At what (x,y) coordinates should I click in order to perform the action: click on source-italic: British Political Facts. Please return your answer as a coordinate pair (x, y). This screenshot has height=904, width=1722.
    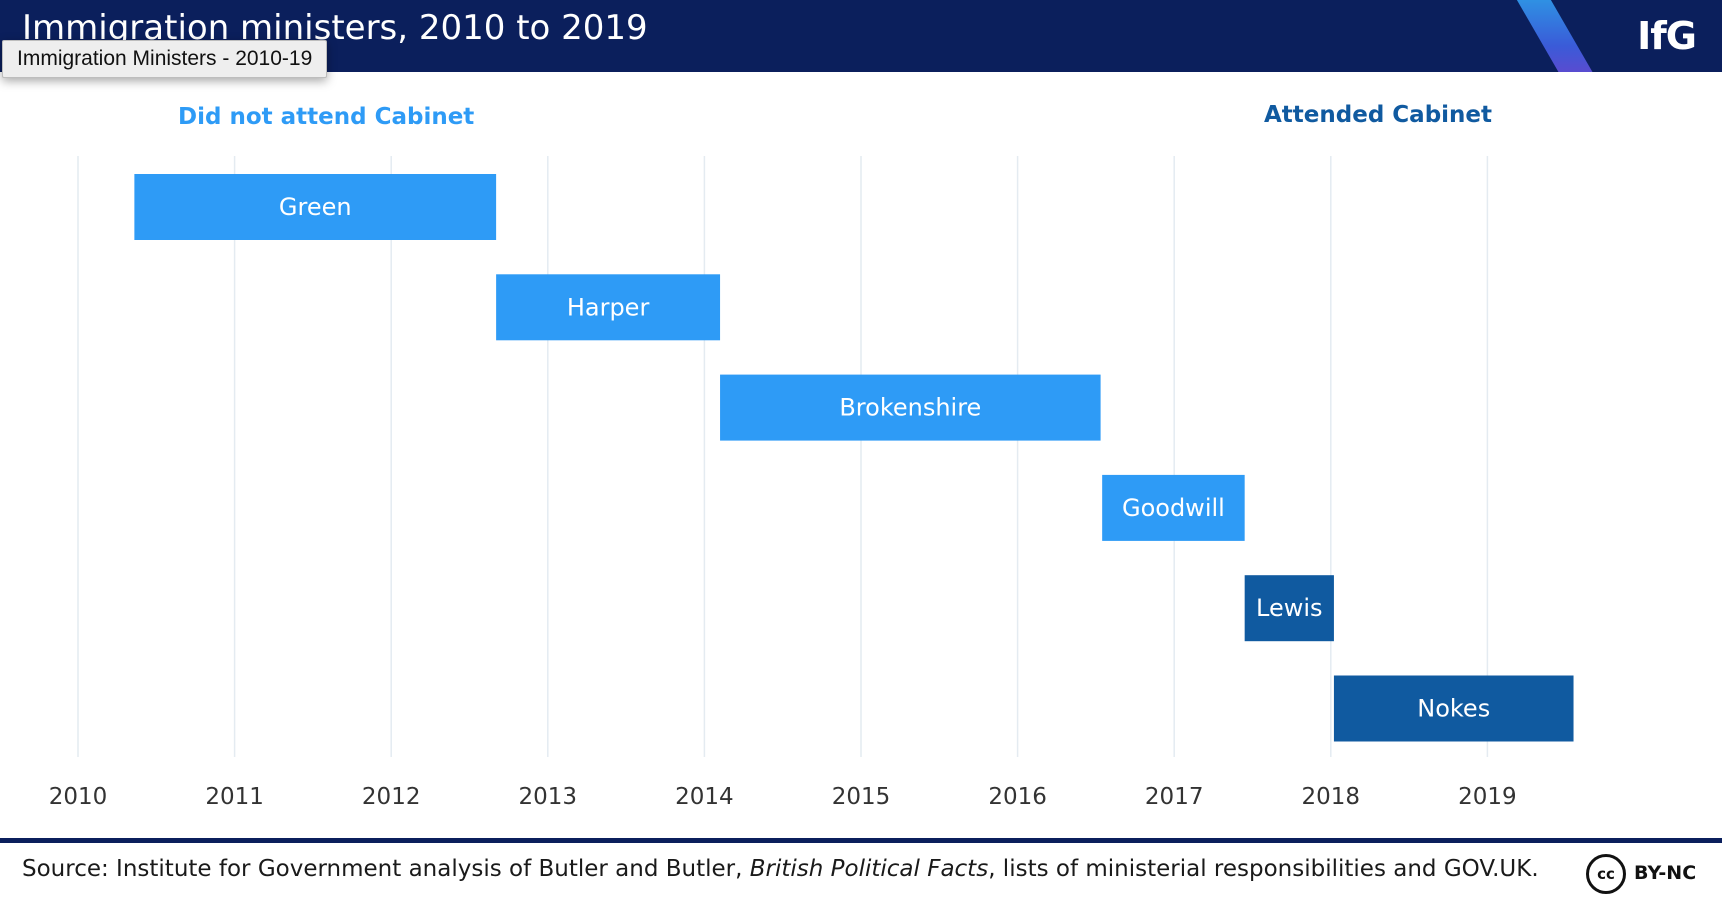
    Looking at the image, I should click on (869, 869).